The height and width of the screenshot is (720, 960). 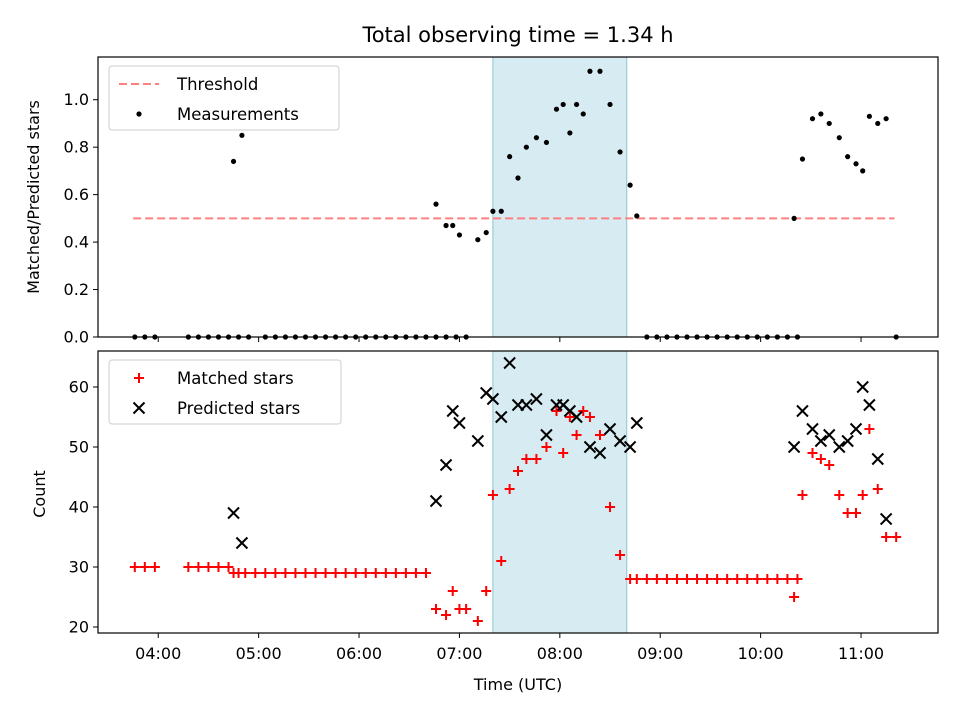 What do you see at coordinates (76, 194) in the screenshot?
I see `y-tick-label: 0.6` at bounding box center [76, 194].